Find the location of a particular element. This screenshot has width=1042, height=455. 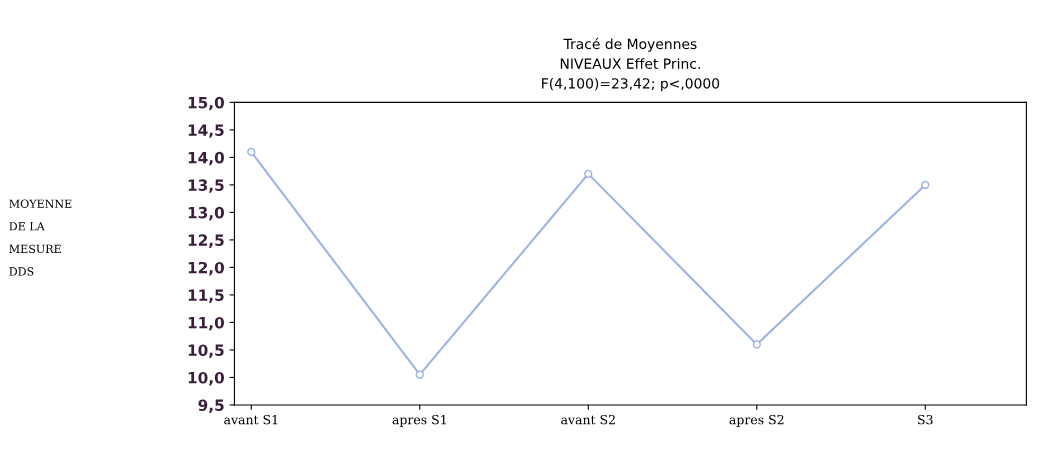

y-tick-label: 10,0 is located at coordinates (206, 378).